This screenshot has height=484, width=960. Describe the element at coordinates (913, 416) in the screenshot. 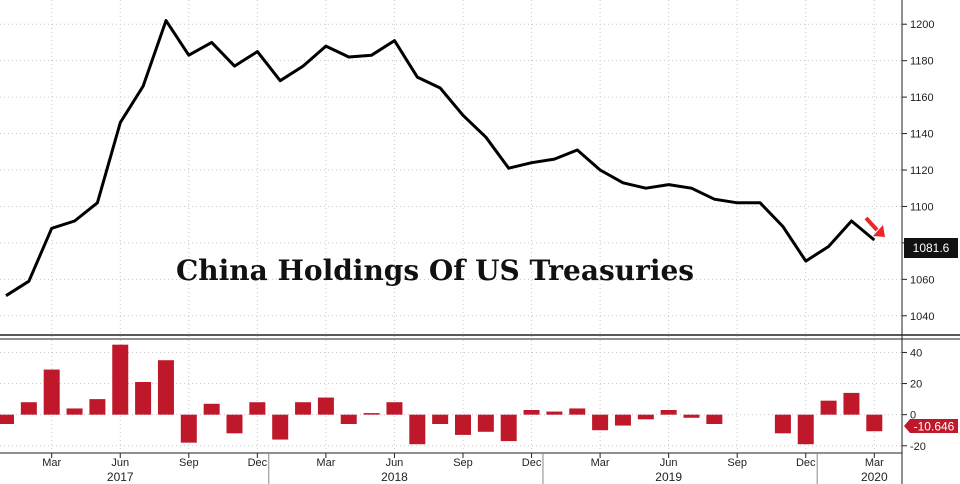

I see `bottom-y-tick-label: 0` at that location.